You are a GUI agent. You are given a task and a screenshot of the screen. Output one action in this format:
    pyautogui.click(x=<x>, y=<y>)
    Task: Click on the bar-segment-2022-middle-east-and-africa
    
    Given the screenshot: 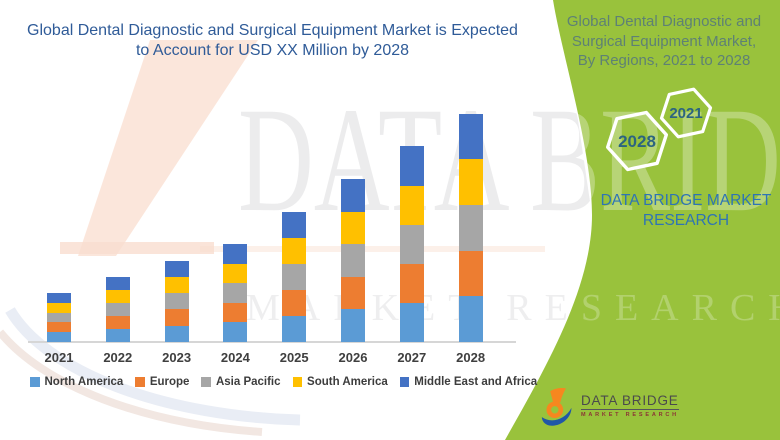 What is the action you would take?
    pyautogui.click(x=117, y=283)
    